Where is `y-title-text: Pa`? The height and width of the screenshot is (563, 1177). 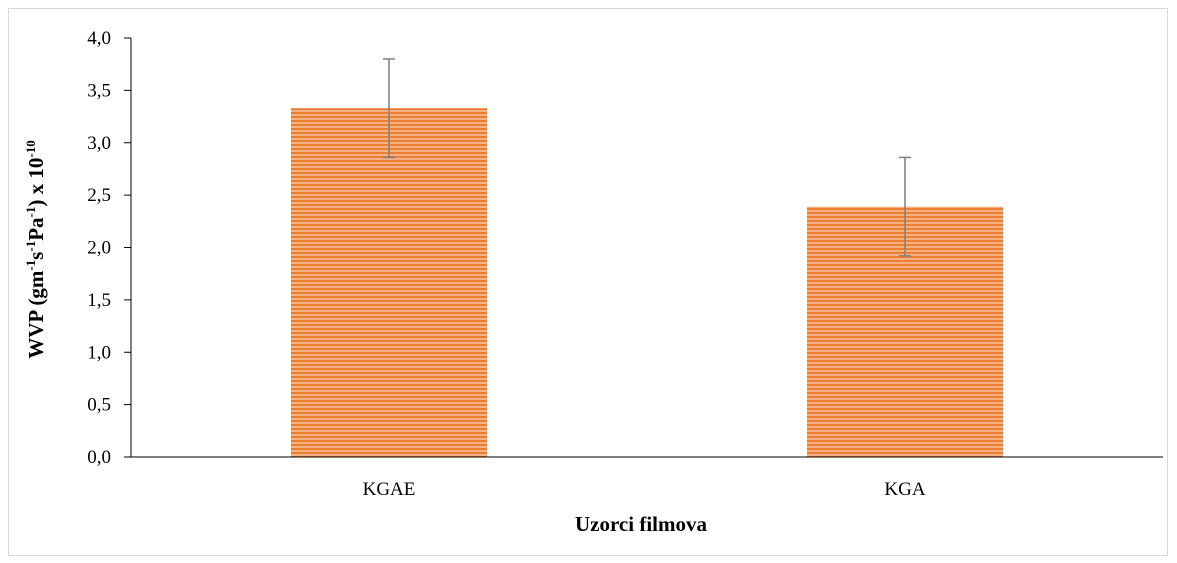
y-title-text: Pa is located at coordinates (36, 229).